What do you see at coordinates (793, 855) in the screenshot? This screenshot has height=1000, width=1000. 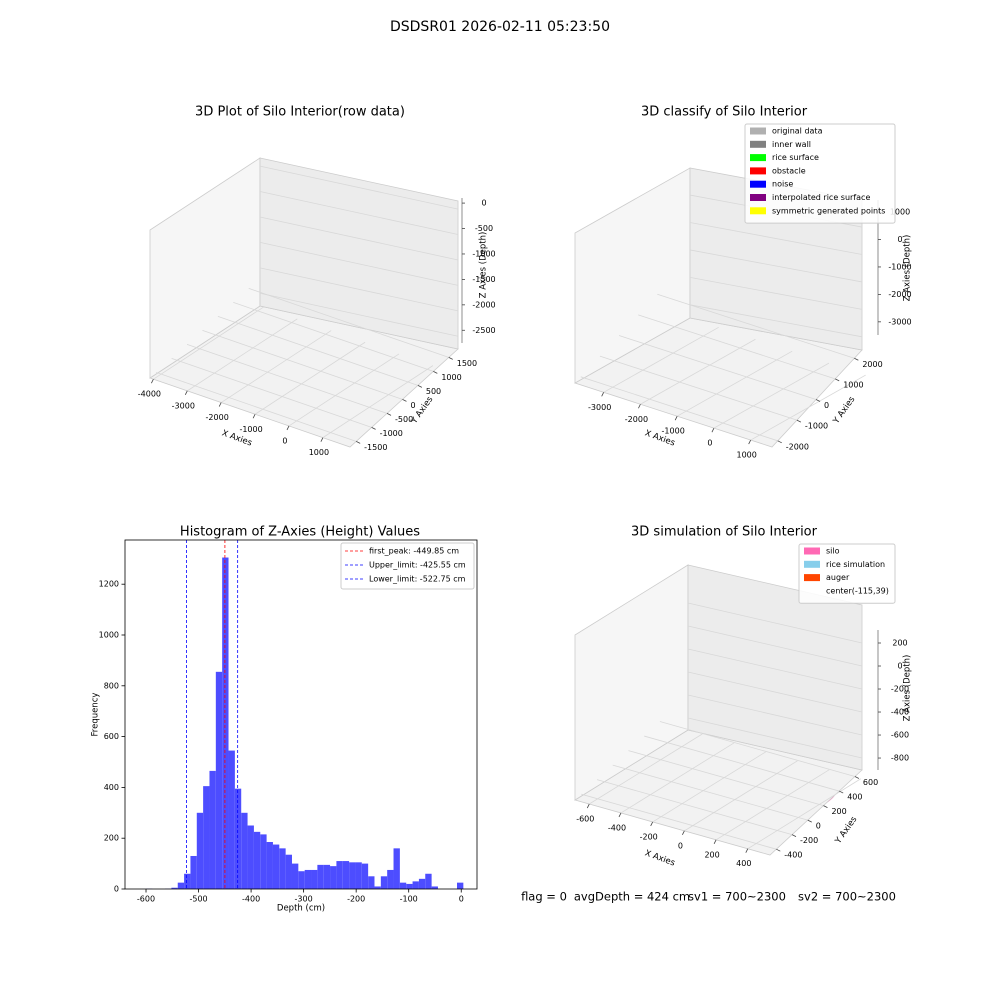 I see `y-tick-label: -400` at bounding box center [793, 855].